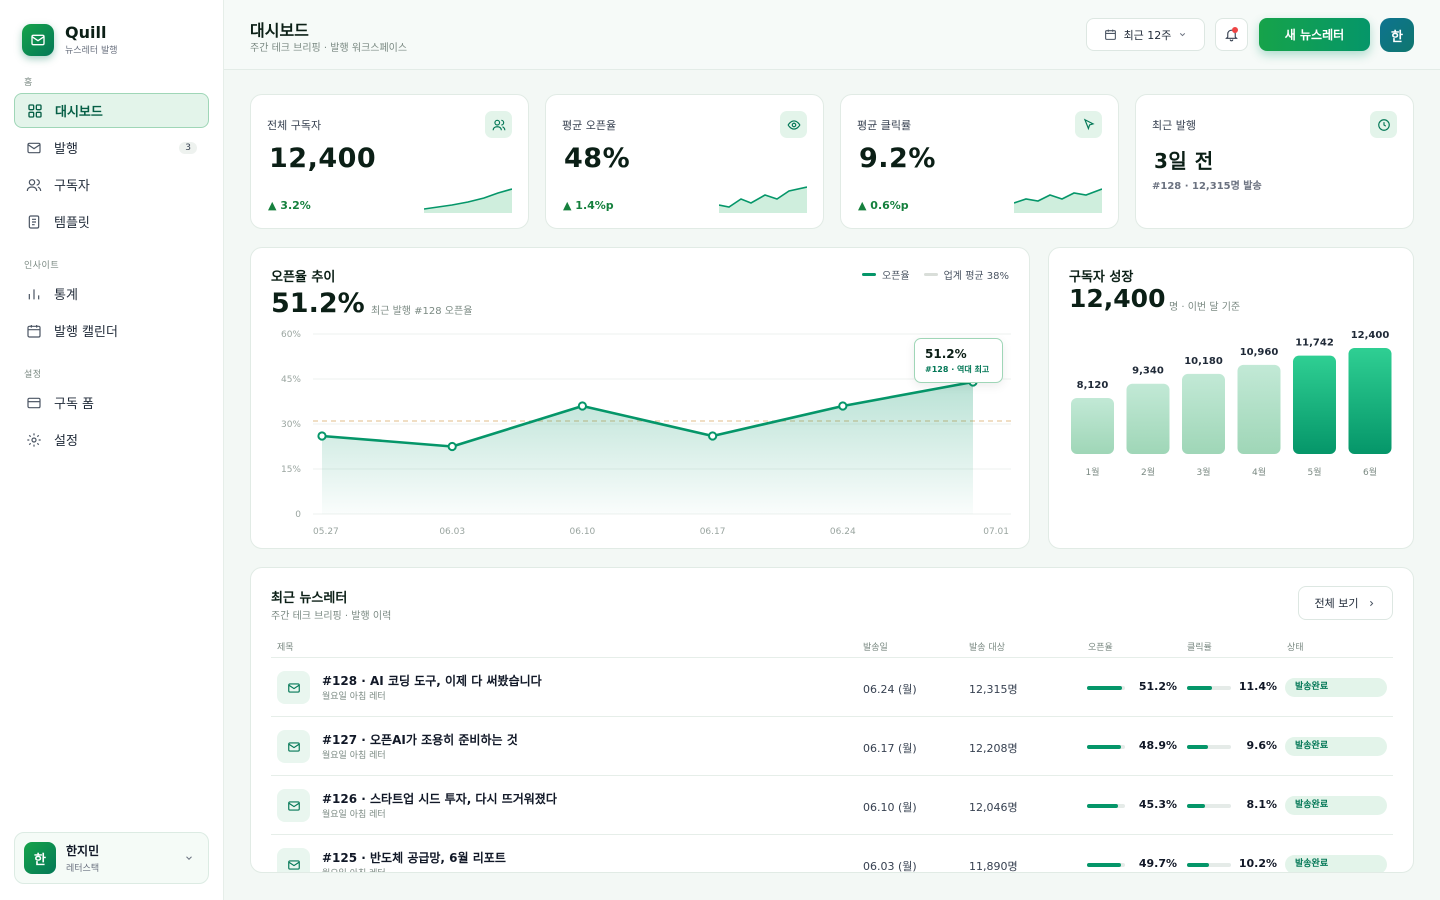 This screenshot has height=900, width=1440. Describe the element at coordinates (1092, 472) in the screenshot. I see `bar-category-label: 1월` at that location.